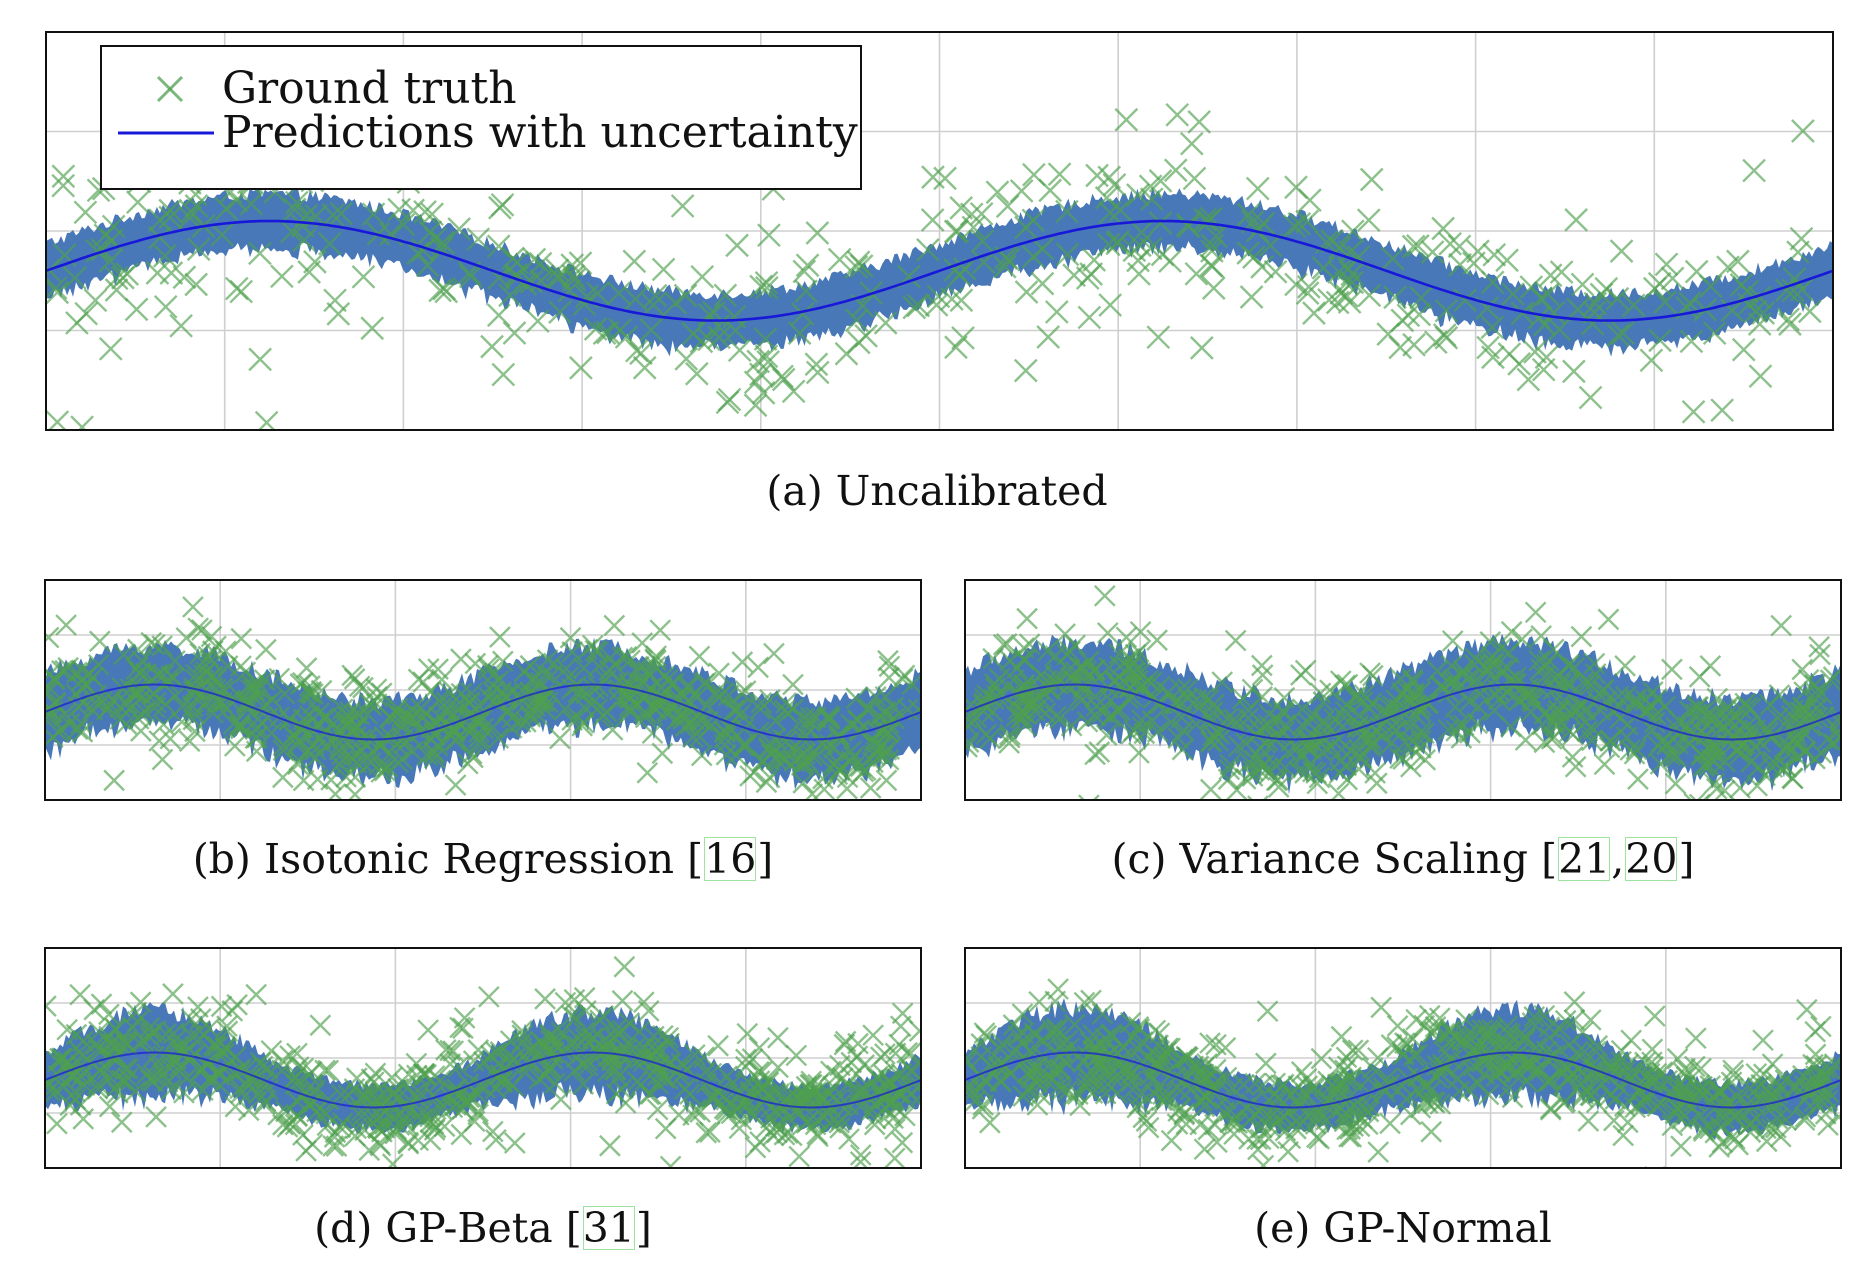 This screenshot has height=1286, width=1874. I want to click on citation-link: 31, so click(608, 1228).